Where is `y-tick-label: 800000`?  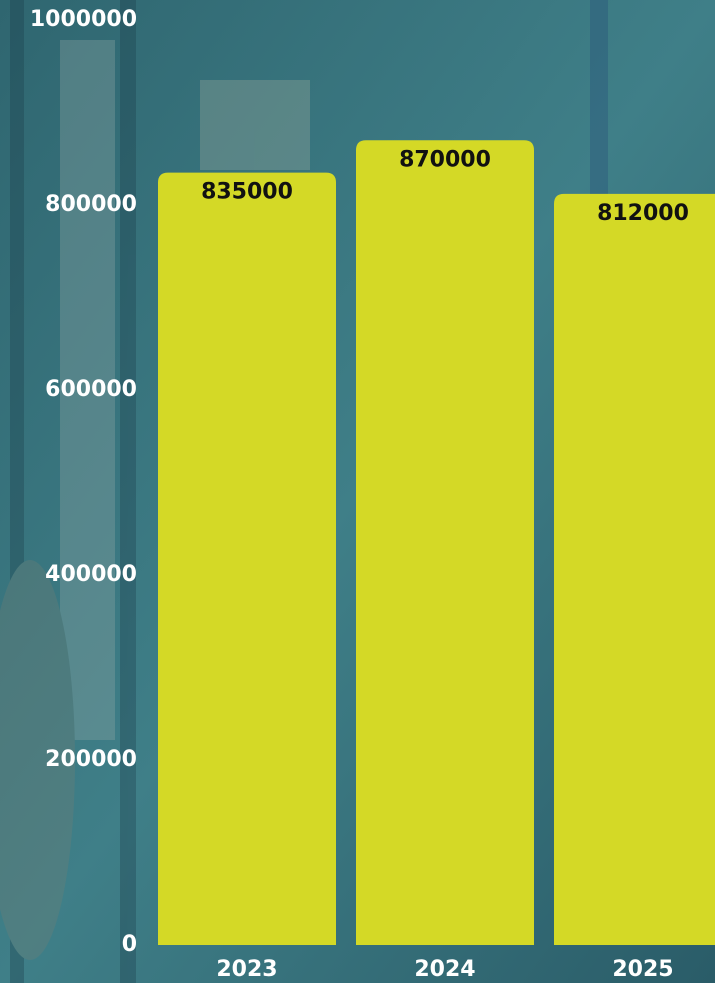
y-tick-label: 800000 is located at coordinates (91, 204).